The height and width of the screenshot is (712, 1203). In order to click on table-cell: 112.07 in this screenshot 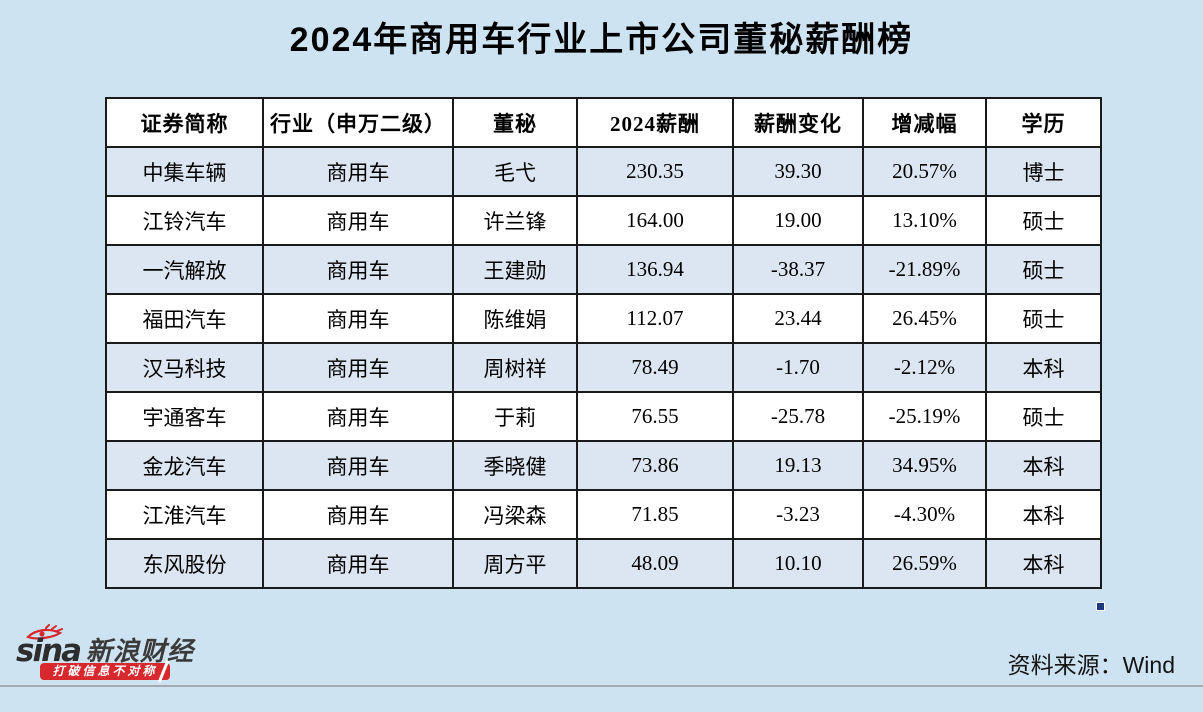, I will do `click(655, 318)`.